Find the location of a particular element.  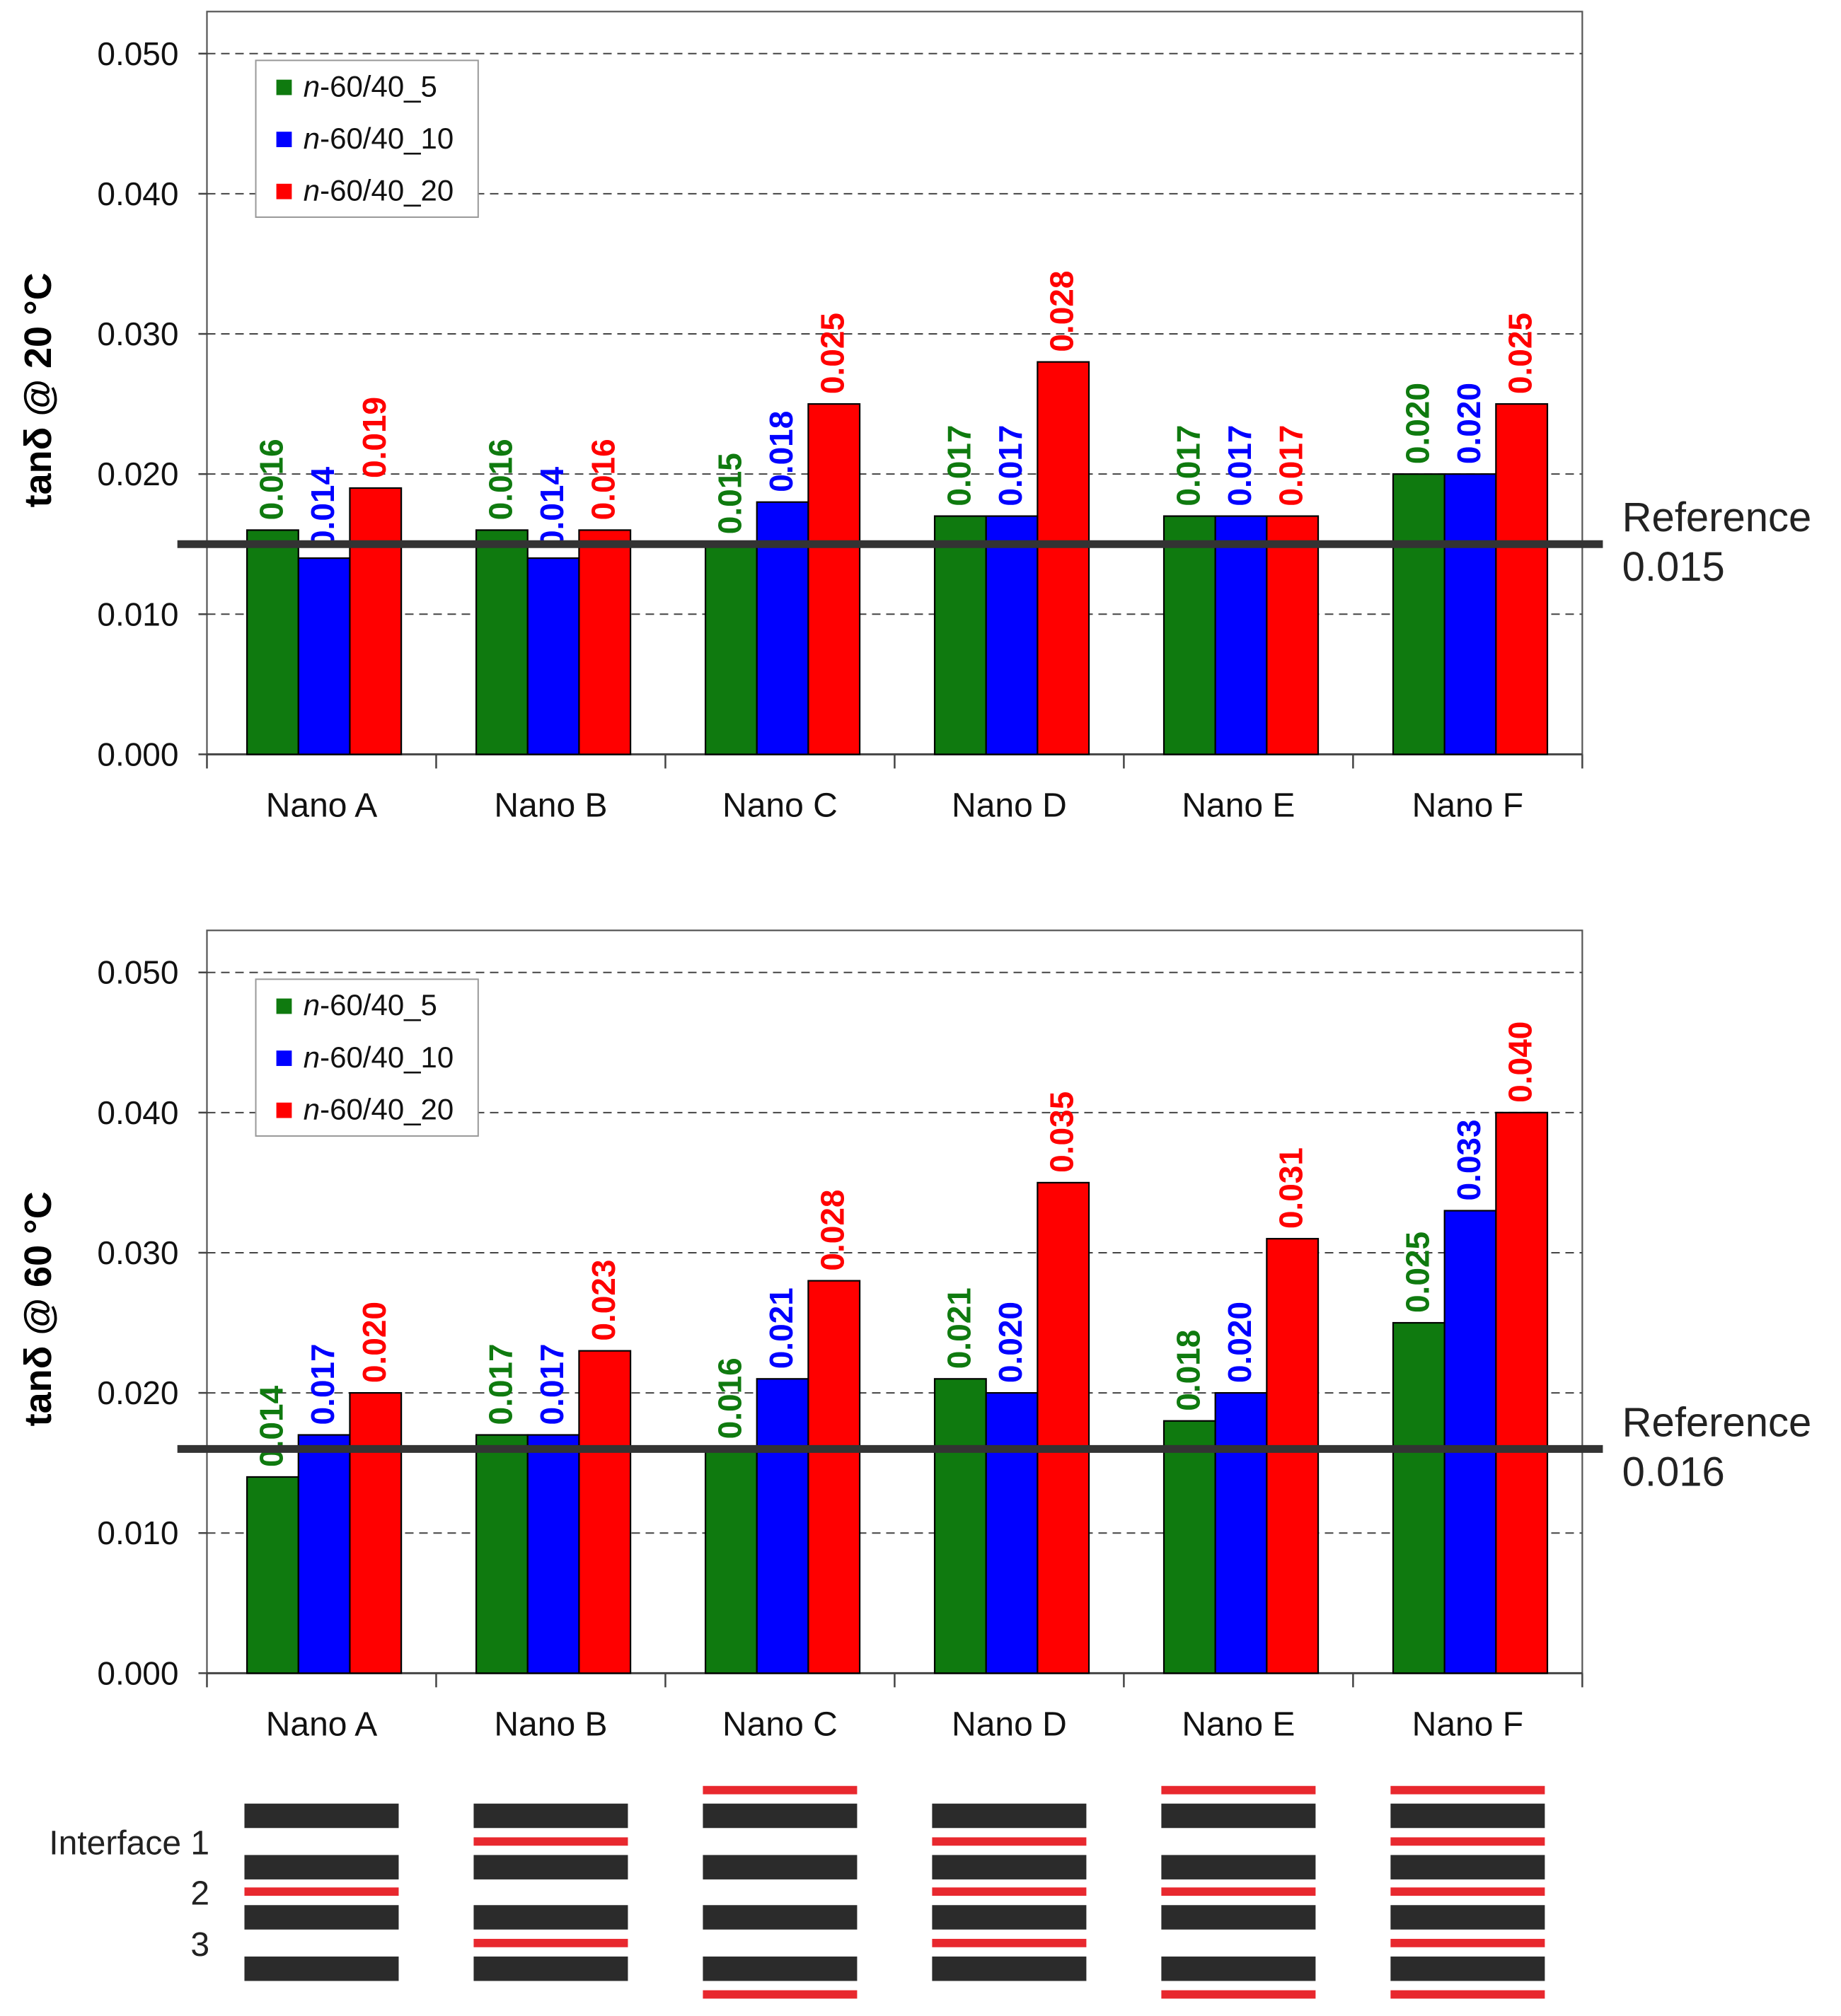

bar-value-label: 0.025 is located at coordinates (1520, 353).